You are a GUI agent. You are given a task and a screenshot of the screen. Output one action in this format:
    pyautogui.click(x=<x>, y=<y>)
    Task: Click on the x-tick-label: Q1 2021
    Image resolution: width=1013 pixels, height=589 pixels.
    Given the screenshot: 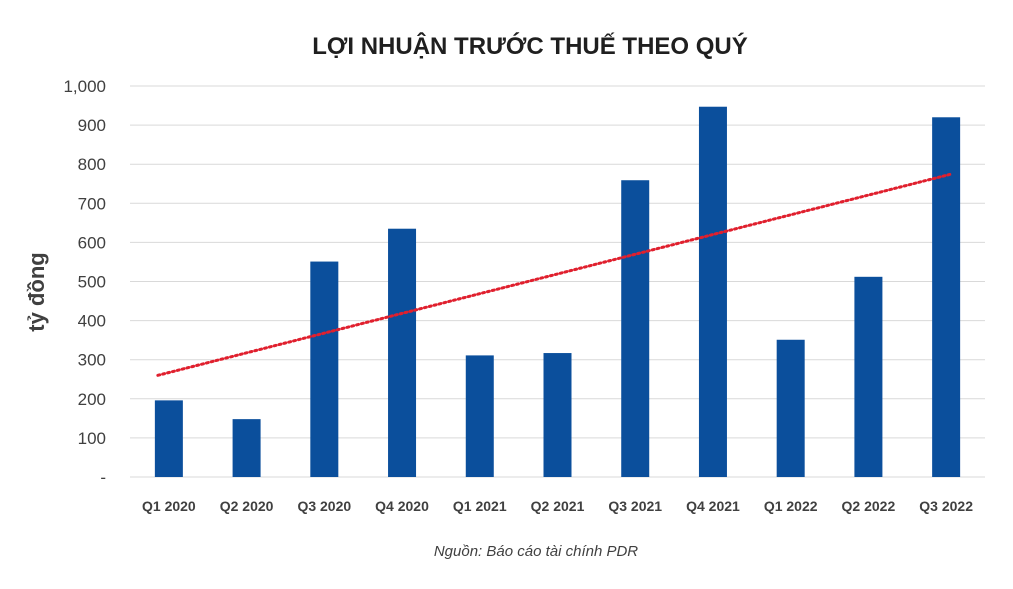 What is the action you would take?
    pyautogui.click(x=480, y=506)
    